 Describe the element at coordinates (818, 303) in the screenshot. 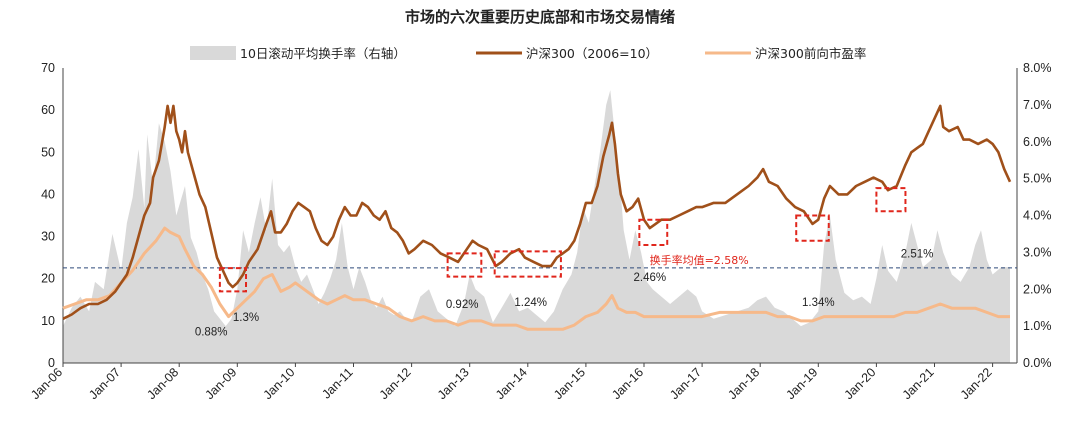

I see `turnover-annotation: 1.34%` at that location.